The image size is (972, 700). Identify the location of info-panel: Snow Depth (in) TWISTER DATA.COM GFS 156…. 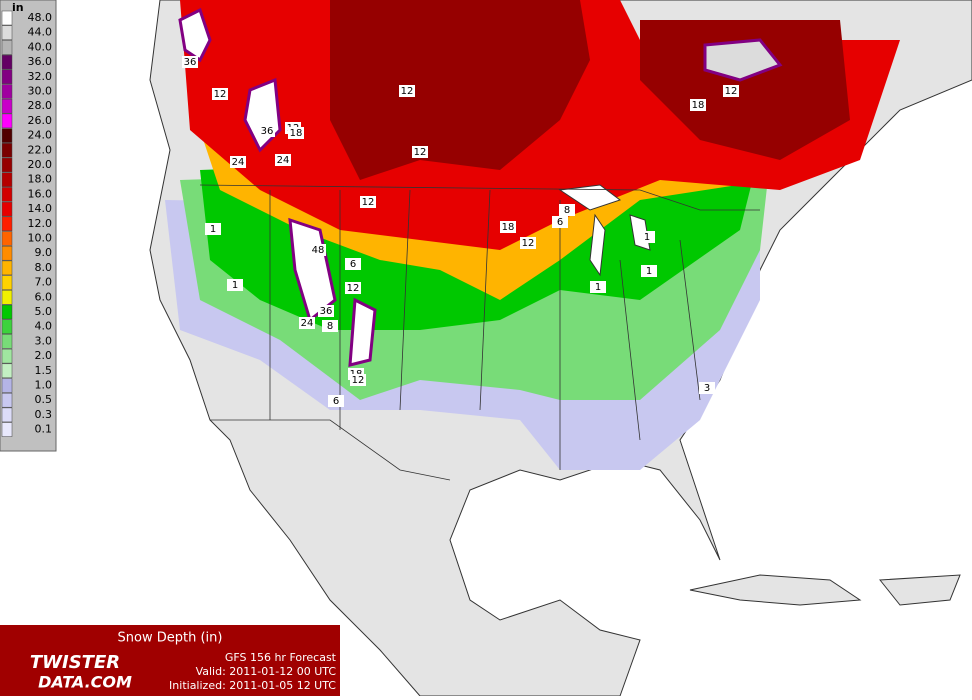
(170, 660).